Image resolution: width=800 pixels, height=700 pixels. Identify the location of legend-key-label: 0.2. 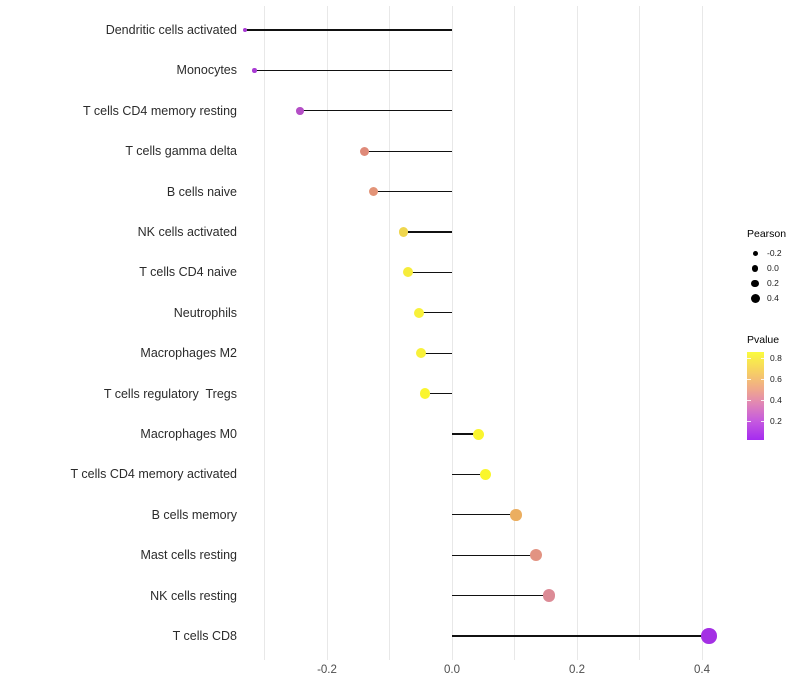
(773, 283).